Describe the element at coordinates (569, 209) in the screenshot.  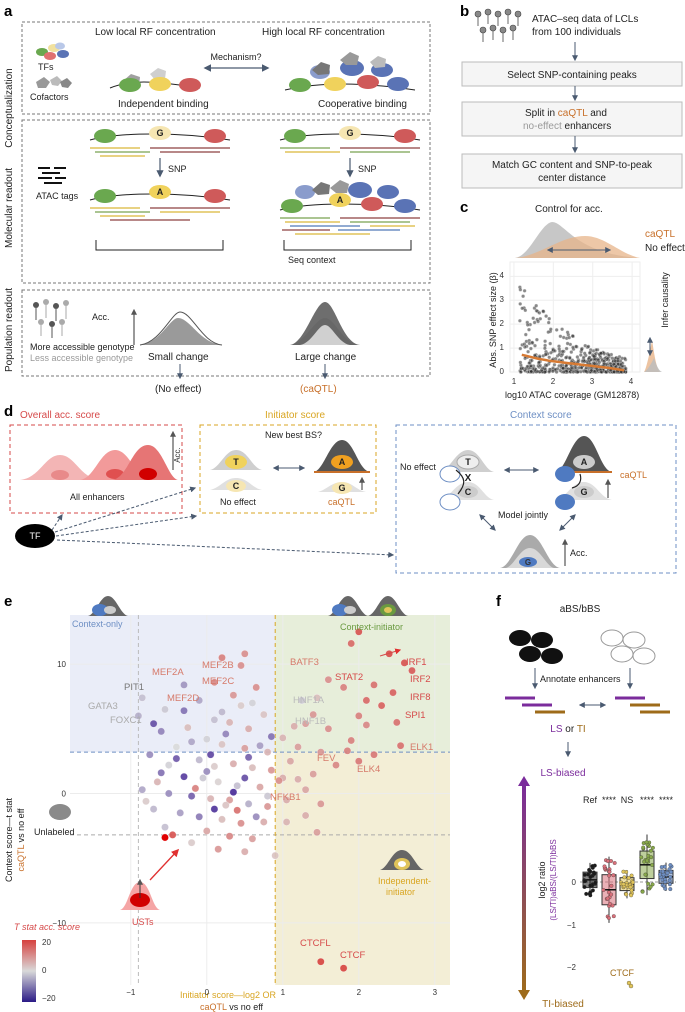
I see `control-label: Control for acc.` at that location.